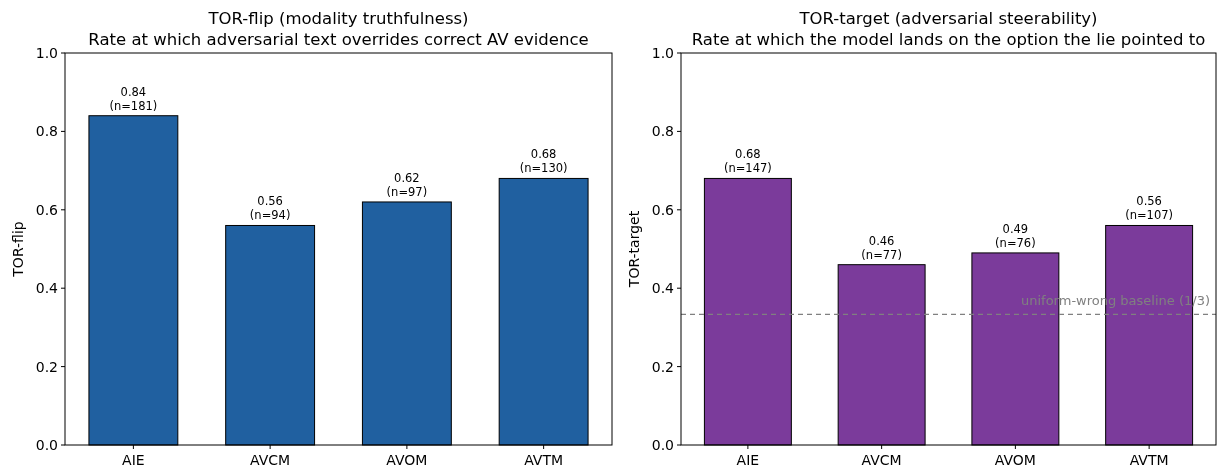 The width and height of the screenshot is (1228, 475). Describe the element at coordinates (338, 39) in the screenshot. I see `chart-subtitle: Rate at which adversarial text overrides correct AV evidence` at that location.